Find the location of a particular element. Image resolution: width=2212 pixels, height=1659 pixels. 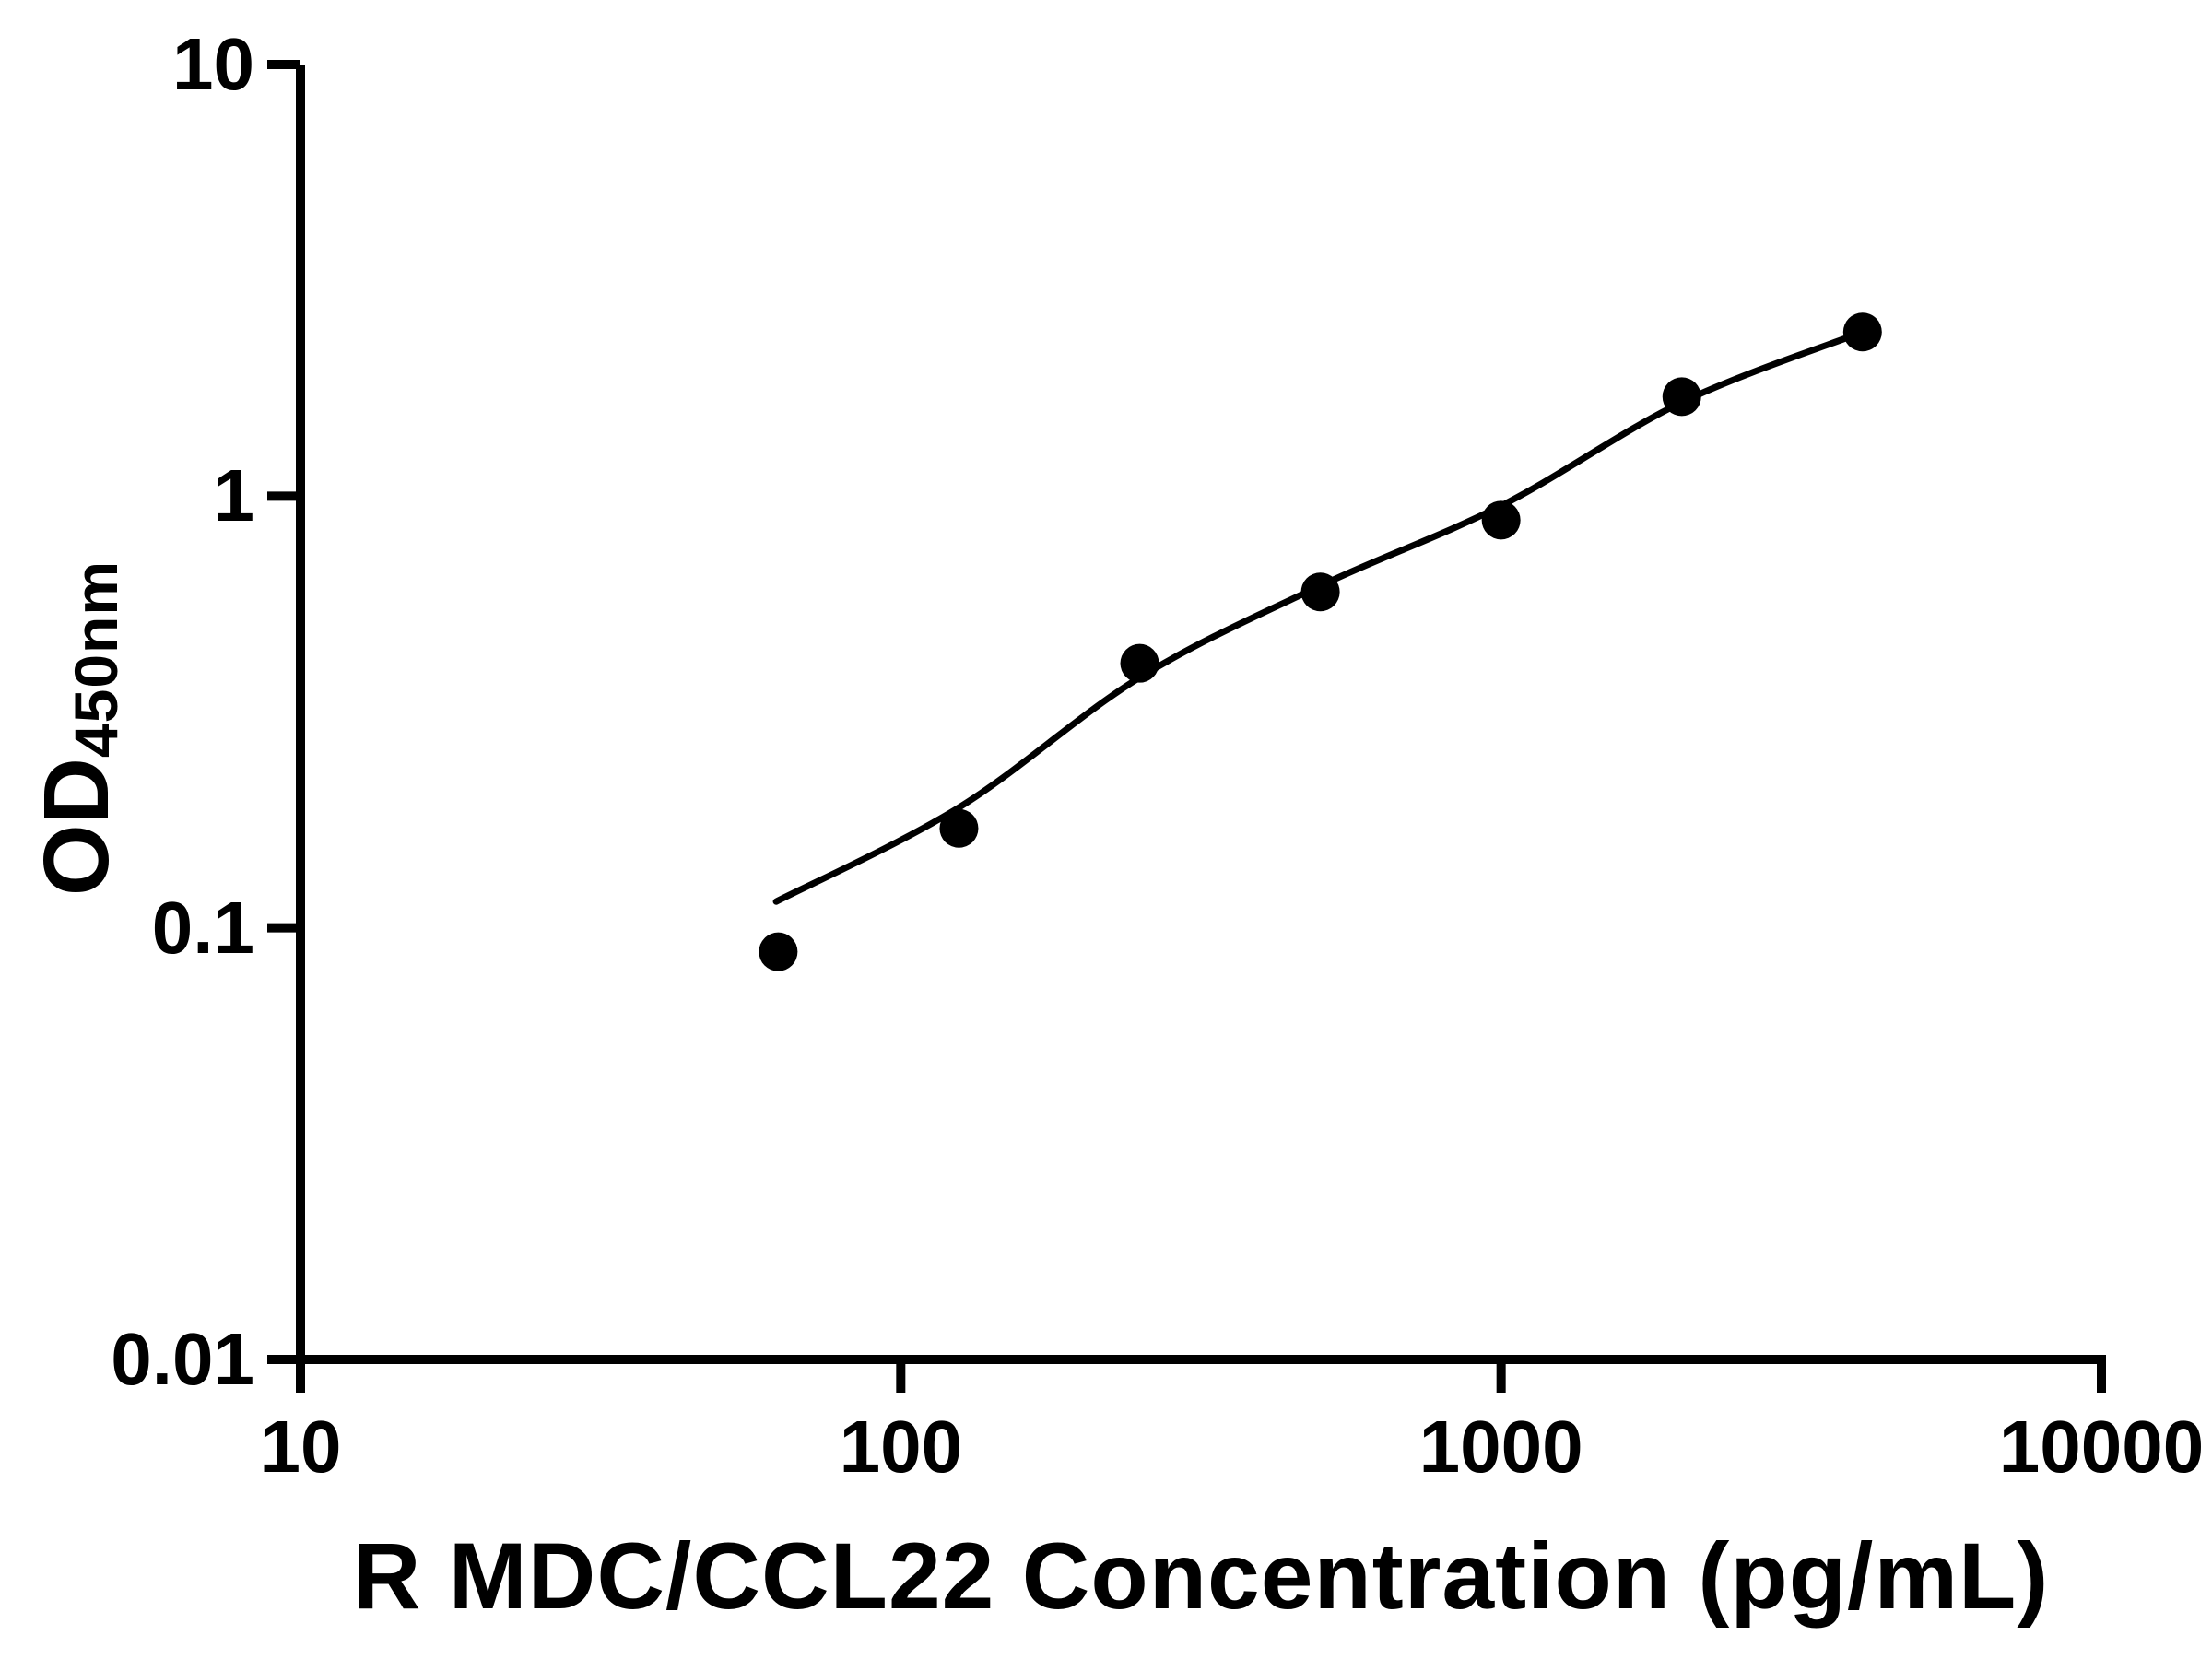

y-axis-title: OD450nm is located at coordinates (77, 728).